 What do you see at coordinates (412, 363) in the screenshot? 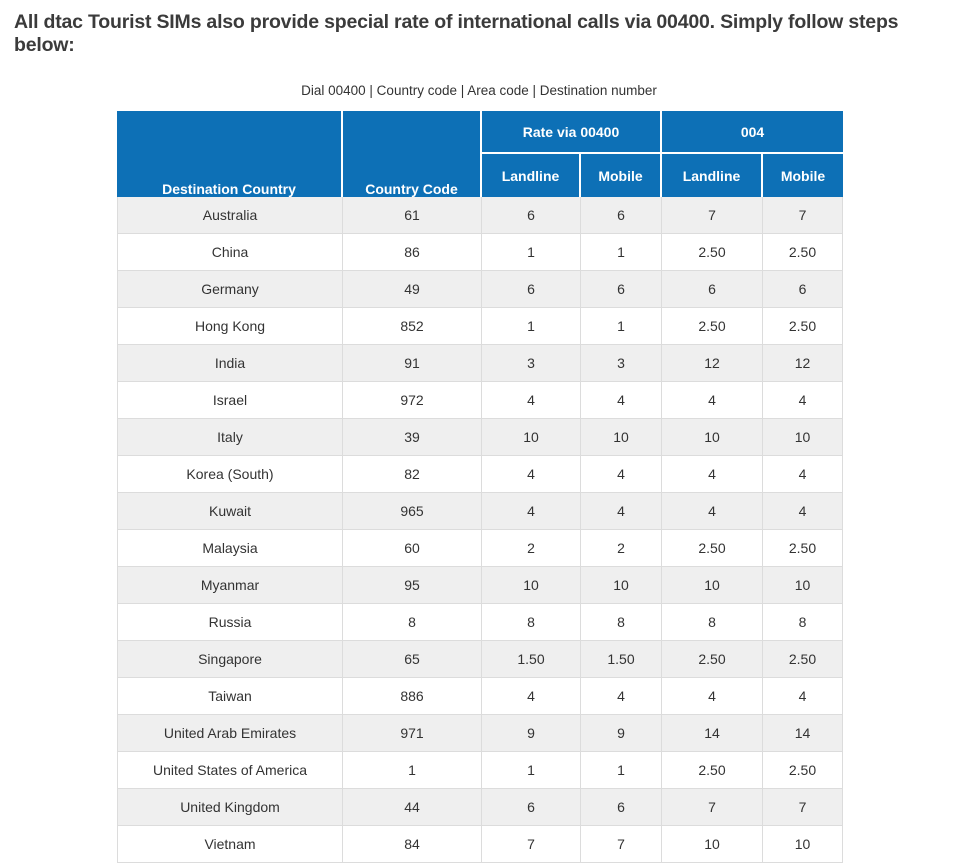
I see `country-code-cell: 91` at bounding box center [412, 363].